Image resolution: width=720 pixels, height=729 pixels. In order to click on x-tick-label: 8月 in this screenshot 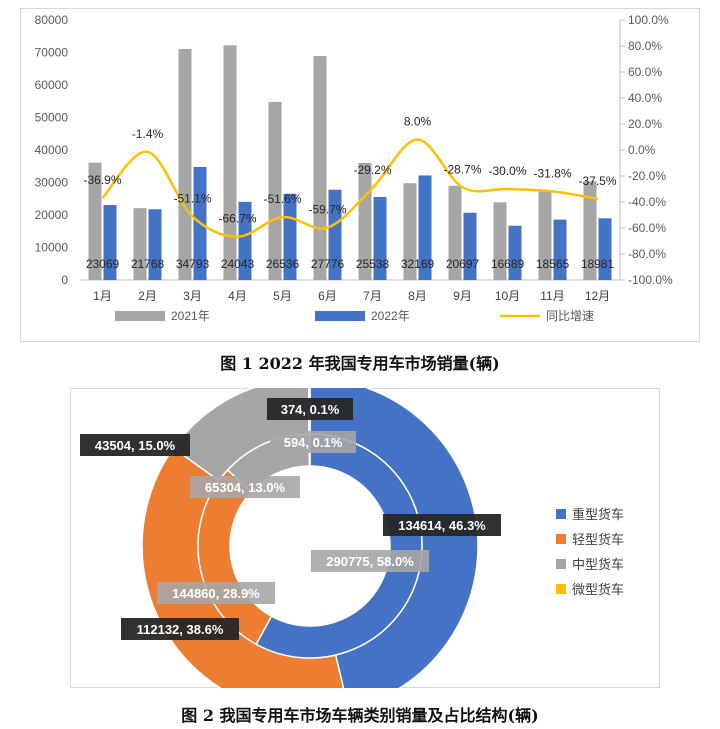, I will do `click(417, 296)`.